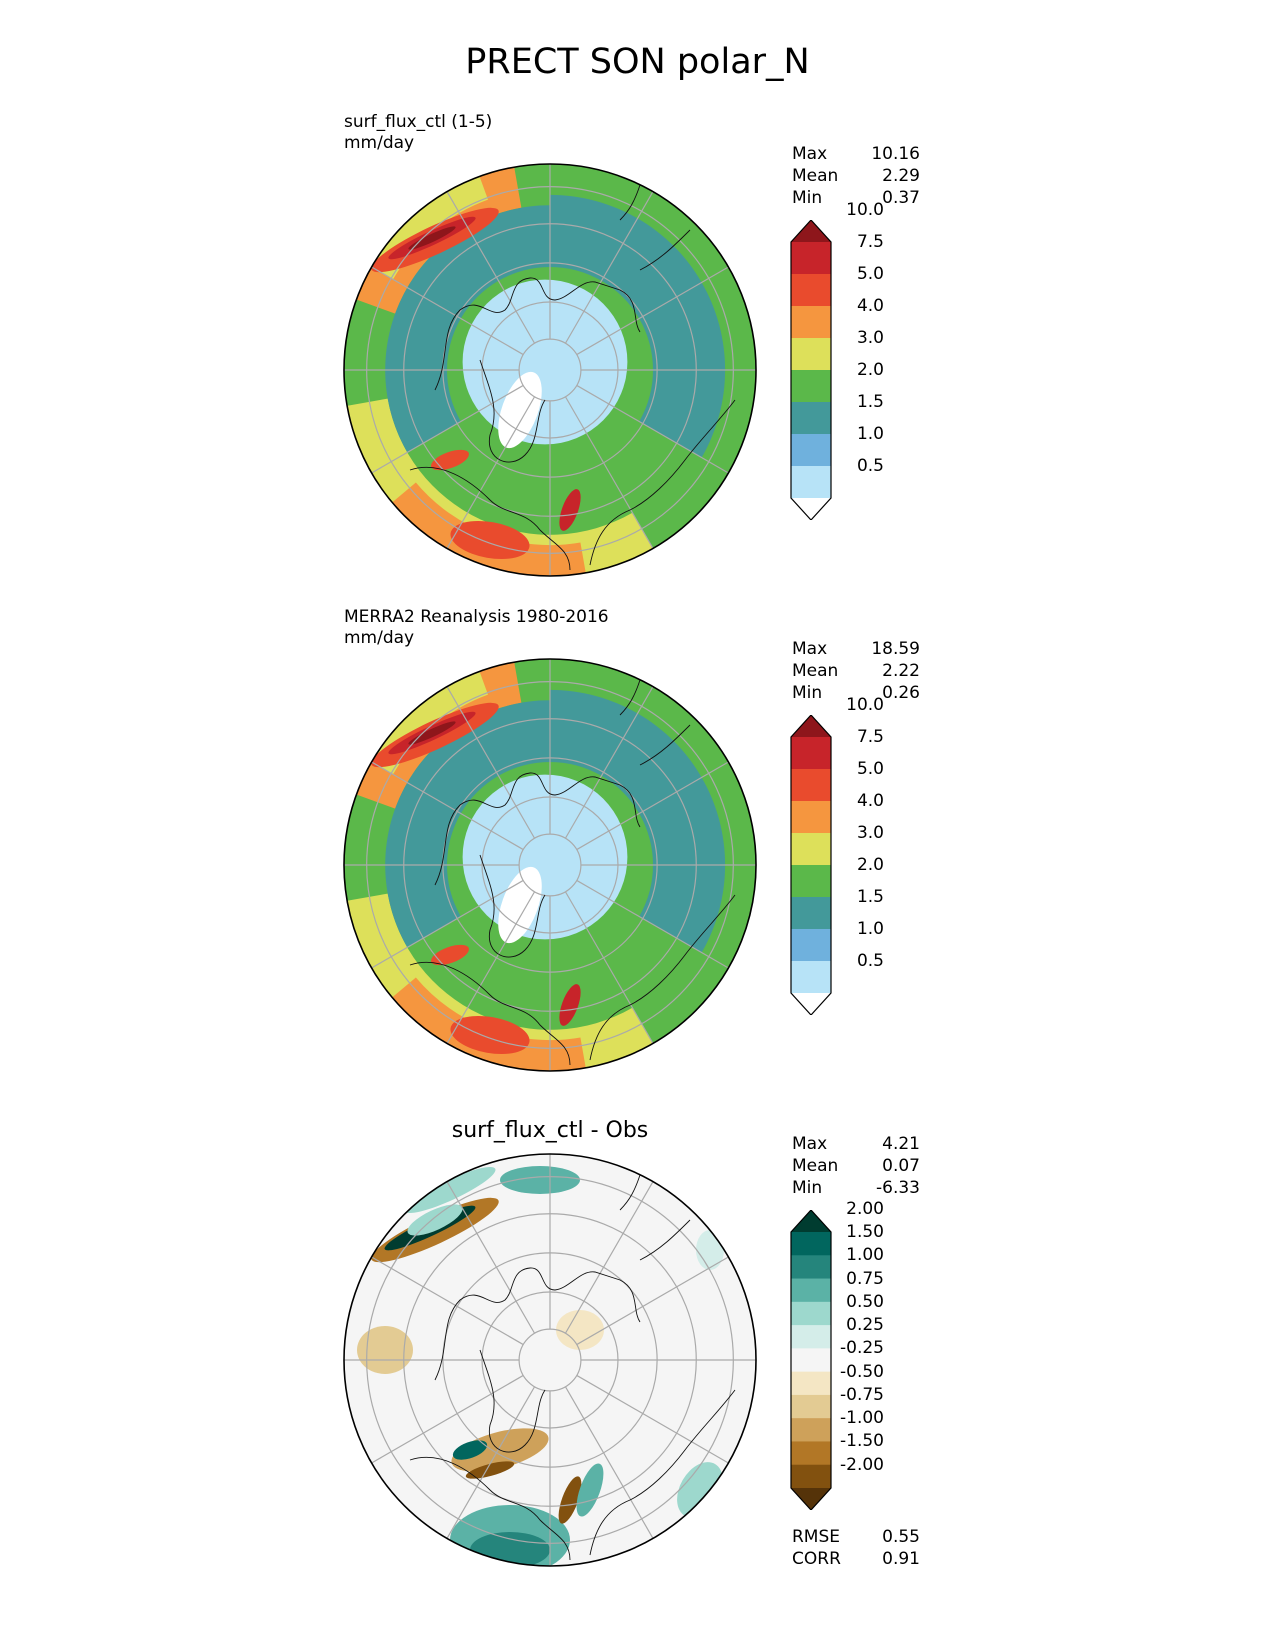 This screenshot has height=1650, width=1275. Describe the element at coordinates (856, 1166) in the screenshot. I see `stat-mean: Mean 0.07` at that location.